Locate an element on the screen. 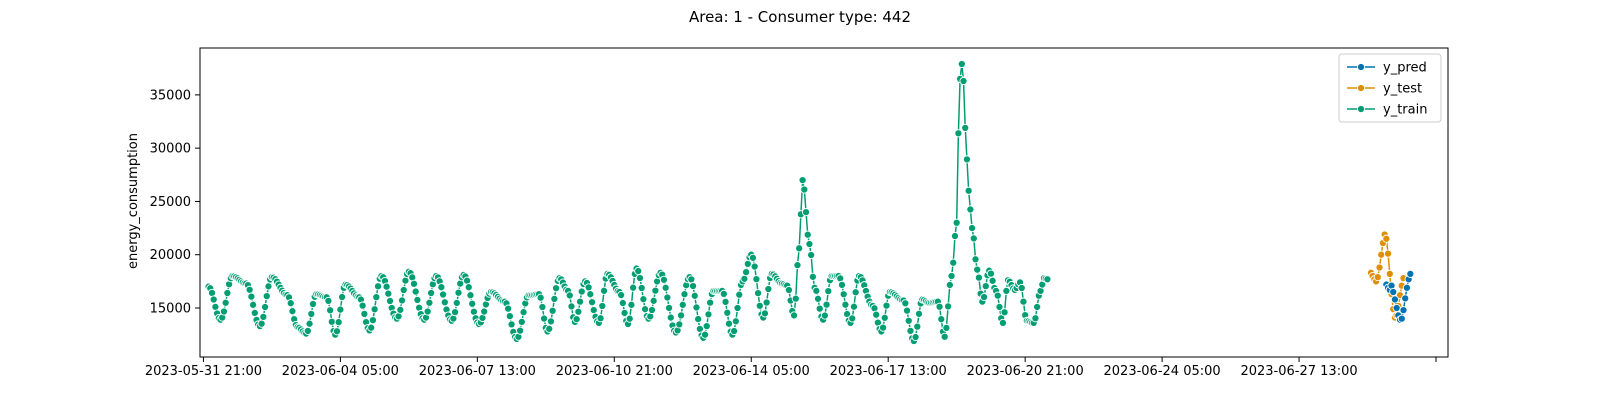  legend-item-y-train: y_train is located at coordinates (1387, 110).